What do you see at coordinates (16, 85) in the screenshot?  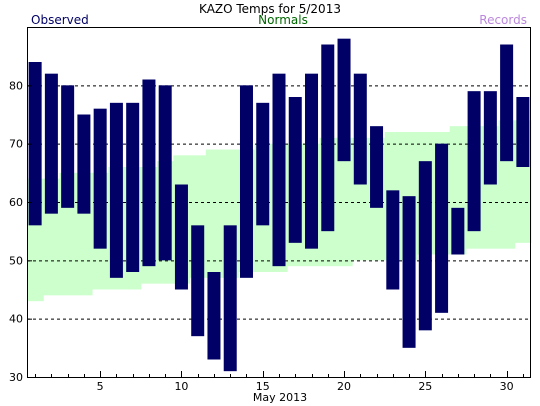 I see `y-tick-label-80: 80` at bounding box center [16, 85].